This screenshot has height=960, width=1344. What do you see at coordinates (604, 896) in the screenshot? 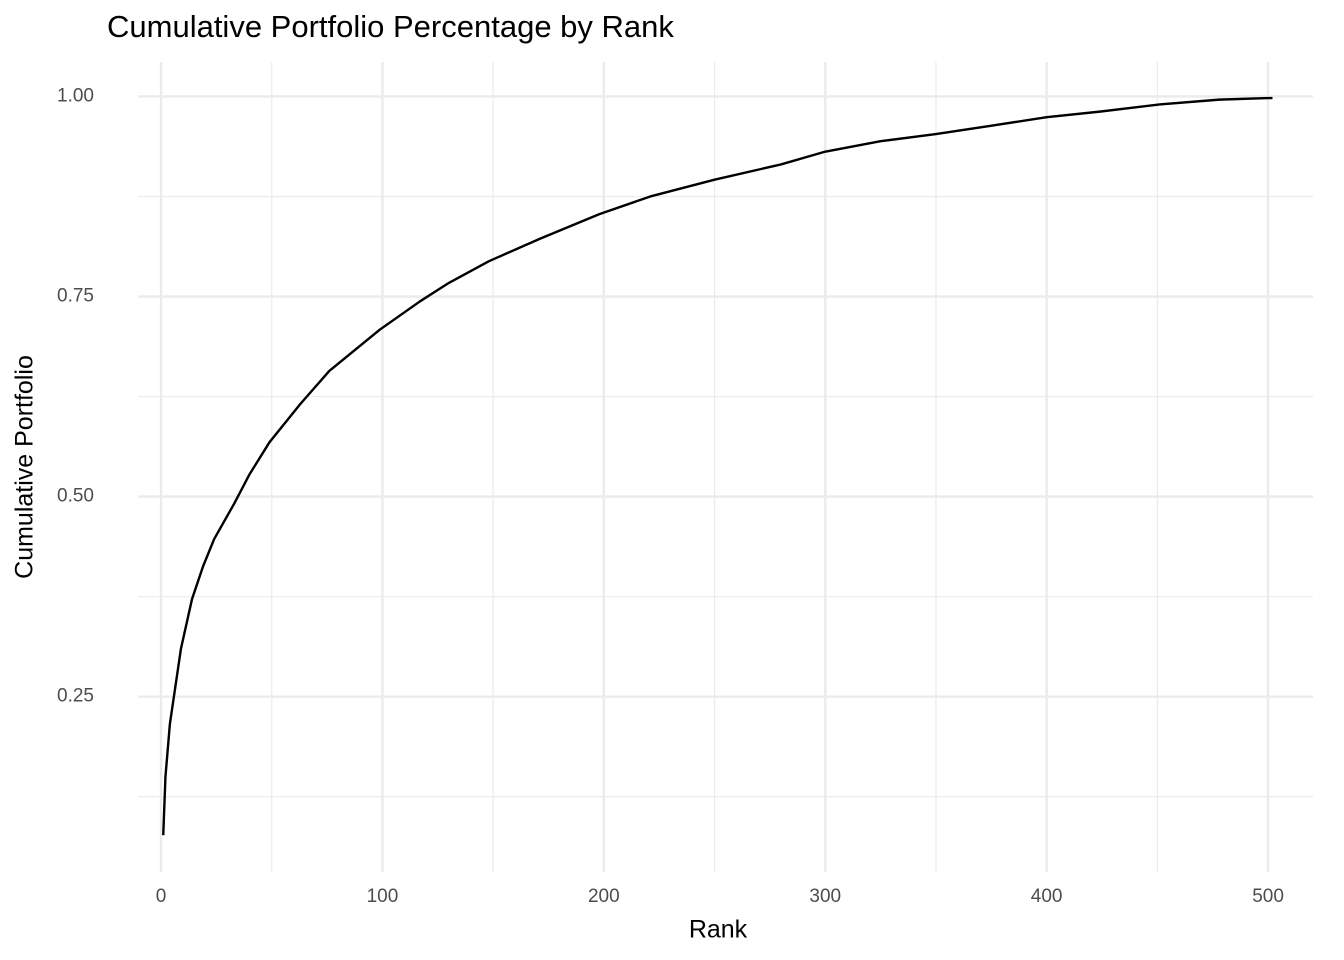
I see `x-tick-label: 200` at bounding box center [604, 896].